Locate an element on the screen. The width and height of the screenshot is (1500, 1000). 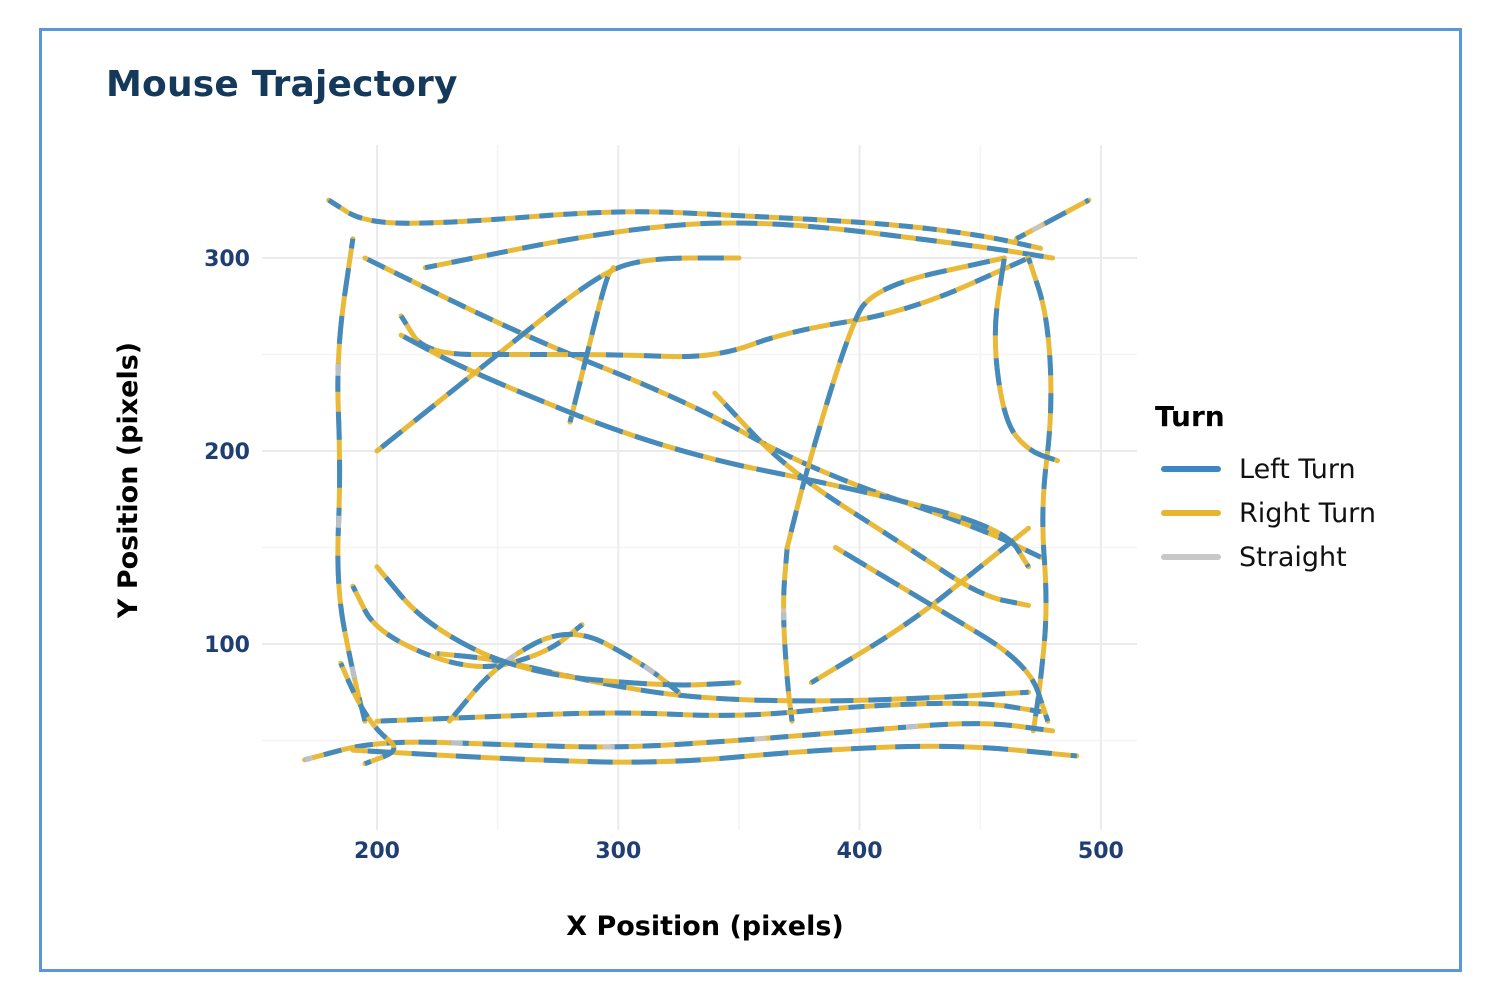
y-tick-label: 100 is located at coordinates (227, 645).